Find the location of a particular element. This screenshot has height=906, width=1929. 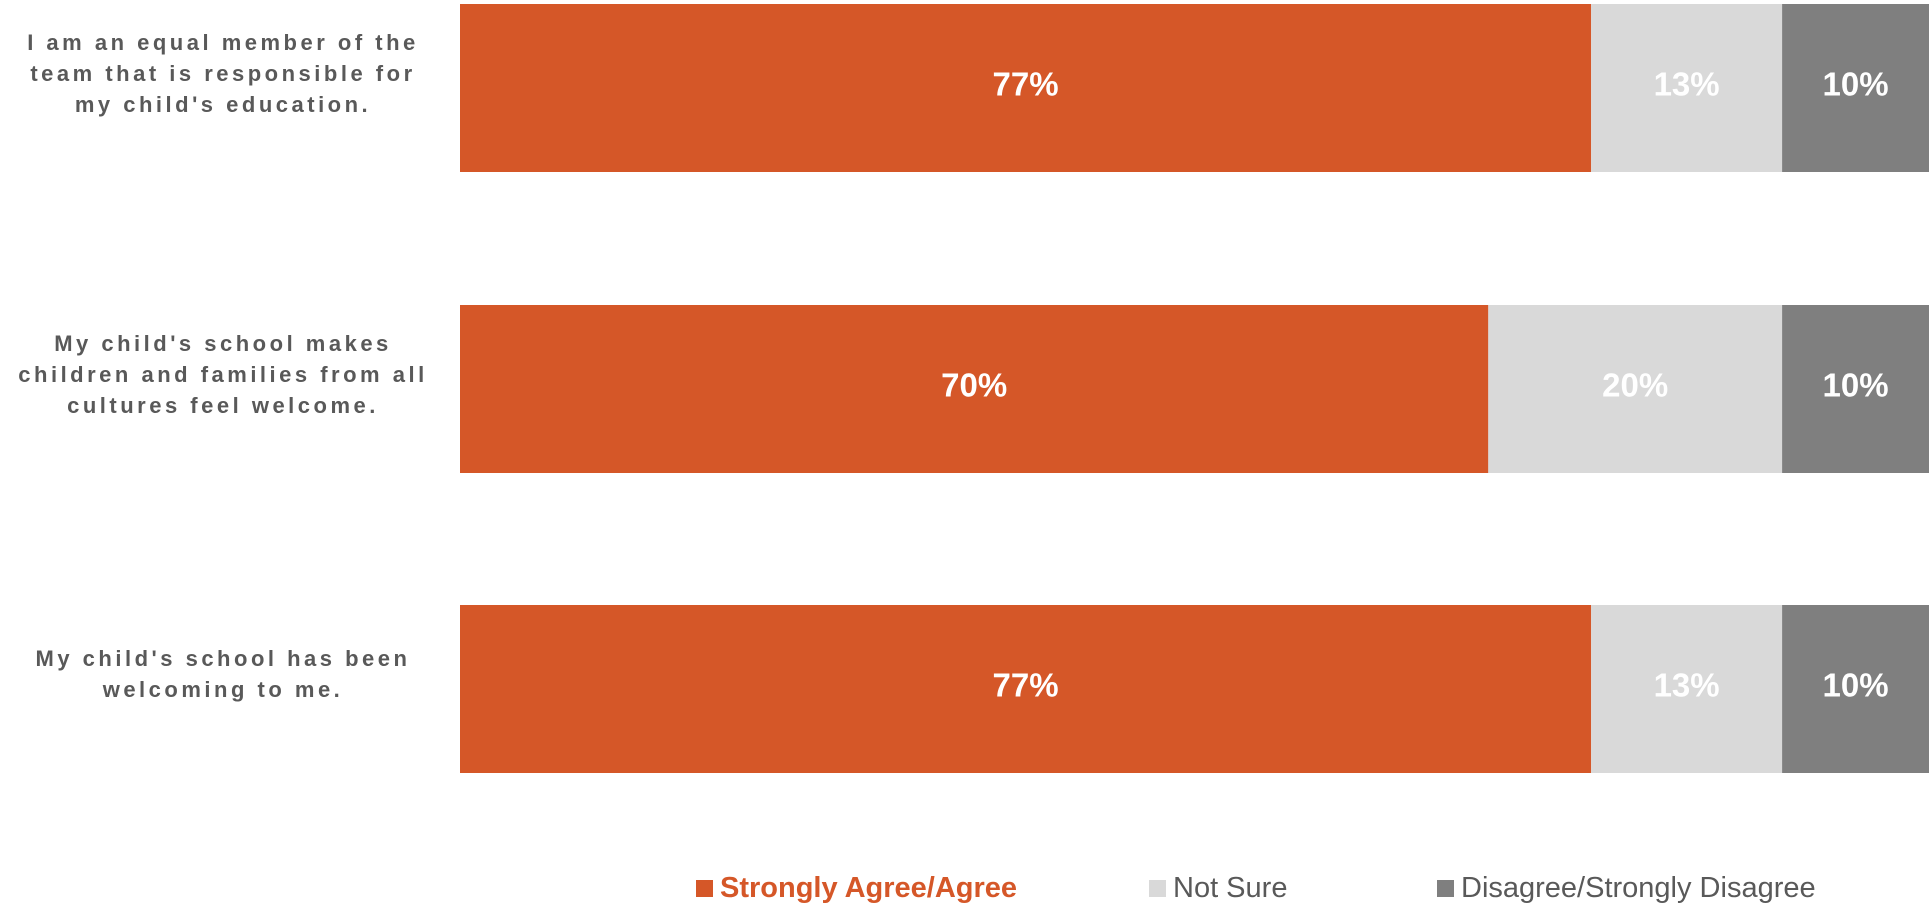

legend-label: Not Sure is located at coordinates (1230, 888).